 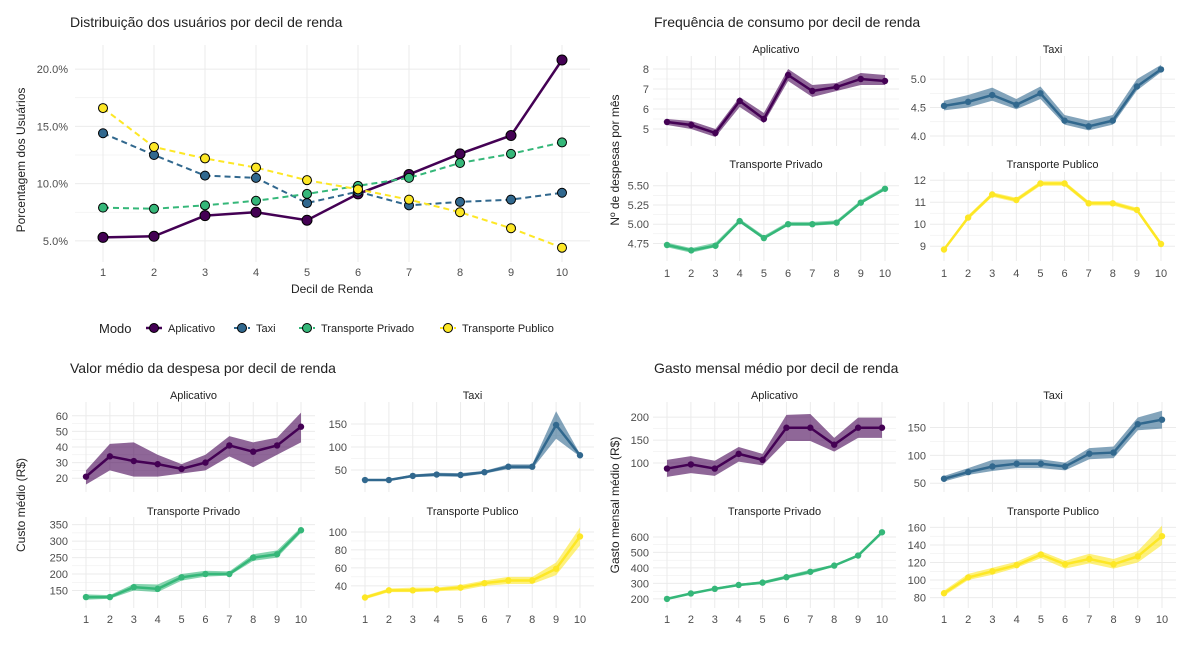 What do you see at coordinates (52, 70) in the screenshot?
I see `chart1-ytick-label: 20.0%` at bounding box center [52, 70].